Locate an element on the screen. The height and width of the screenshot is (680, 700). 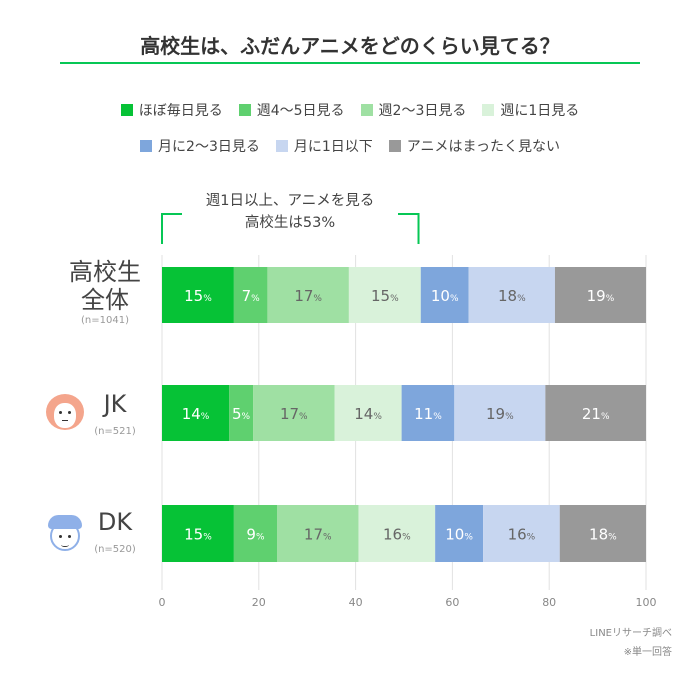
row-label-all: 高校生全体 (n=1041) is located at coordinates (105, 293).